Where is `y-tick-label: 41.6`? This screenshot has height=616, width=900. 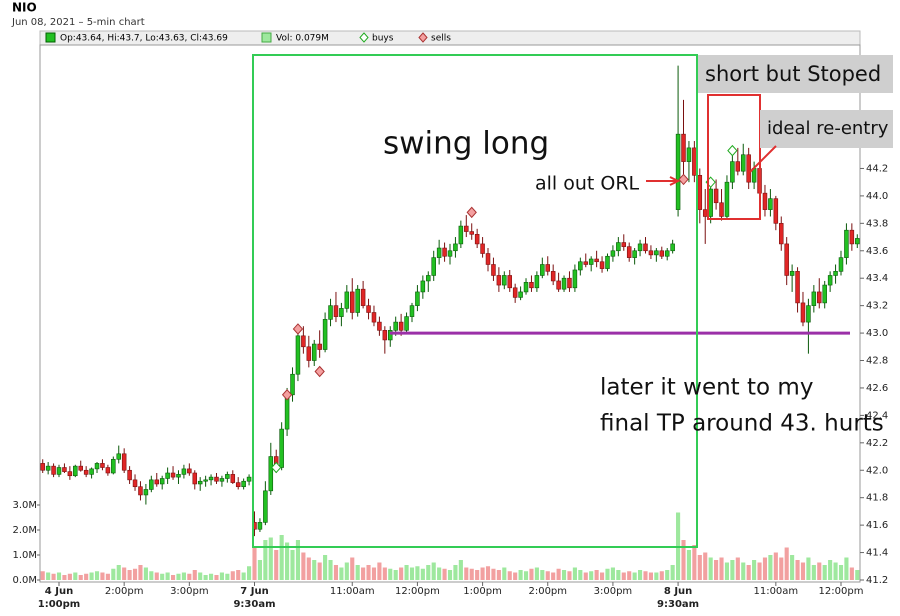 y-tick-label: 41.6 is located at coordinates (877, 525).